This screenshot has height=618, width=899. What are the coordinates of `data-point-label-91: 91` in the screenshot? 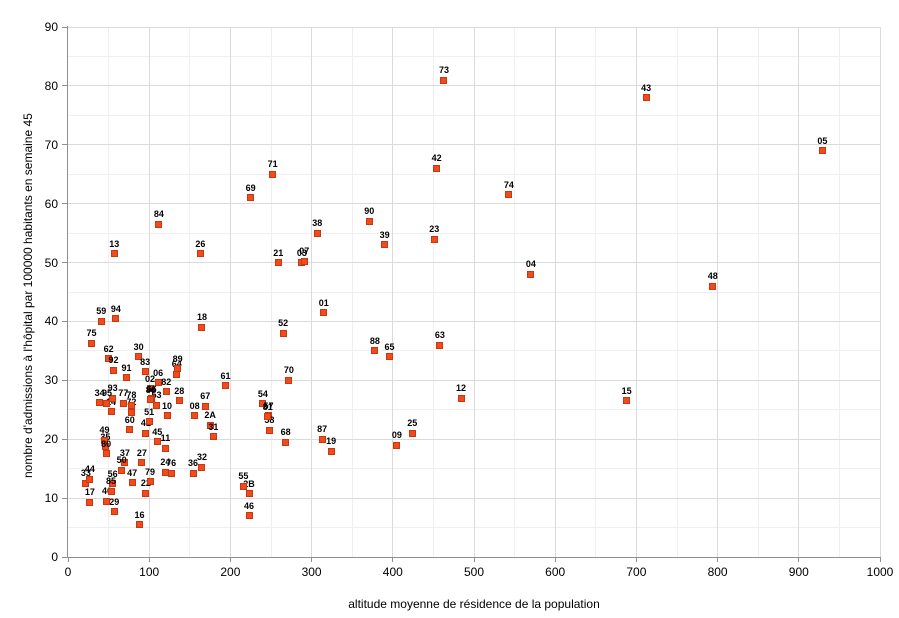 It's located at (126, 367).